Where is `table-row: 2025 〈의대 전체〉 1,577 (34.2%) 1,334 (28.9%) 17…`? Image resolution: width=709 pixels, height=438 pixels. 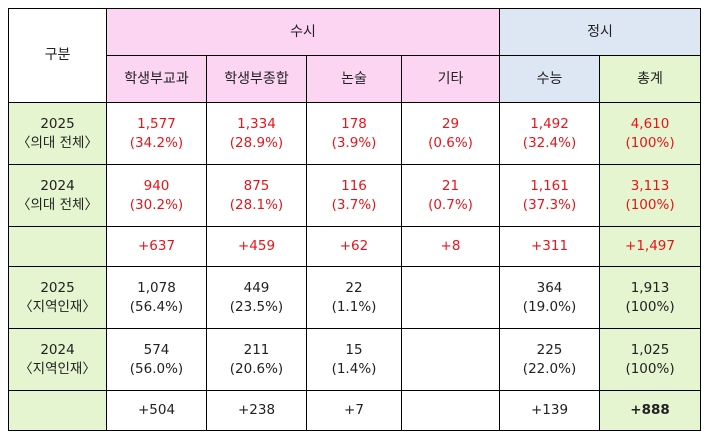 table-row: 2025 〈의대 전체〉 1,577 (34.2%) 1,334 (28.9%) 17… is located at coordinates (355, 133).